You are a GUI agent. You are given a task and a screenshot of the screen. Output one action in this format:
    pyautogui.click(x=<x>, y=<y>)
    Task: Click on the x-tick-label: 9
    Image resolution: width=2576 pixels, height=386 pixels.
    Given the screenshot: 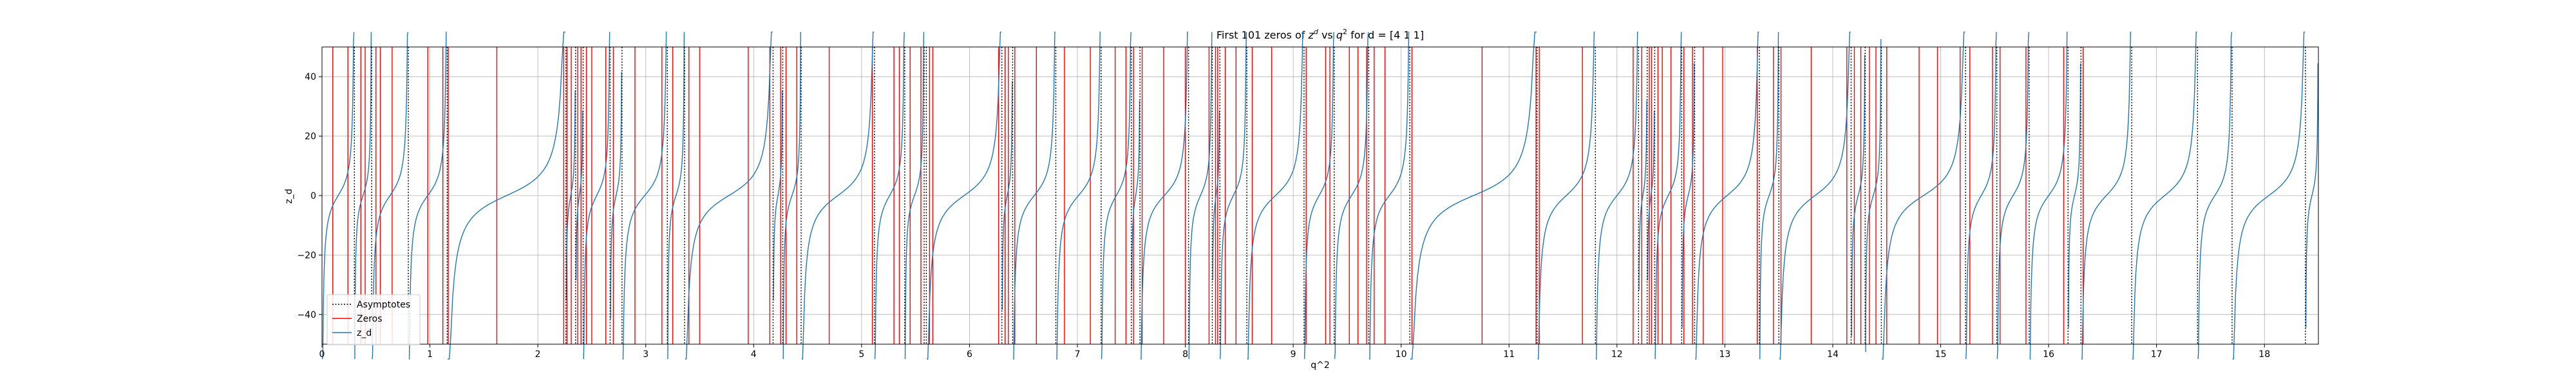 What is the action you would take?
    pyautogui.click(x=1293, y=354)
    